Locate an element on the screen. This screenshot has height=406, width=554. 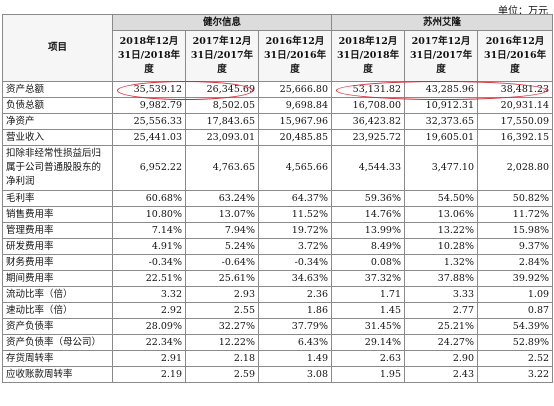
row-label: 速动比率（倍） is located at coordinates (57, 310).